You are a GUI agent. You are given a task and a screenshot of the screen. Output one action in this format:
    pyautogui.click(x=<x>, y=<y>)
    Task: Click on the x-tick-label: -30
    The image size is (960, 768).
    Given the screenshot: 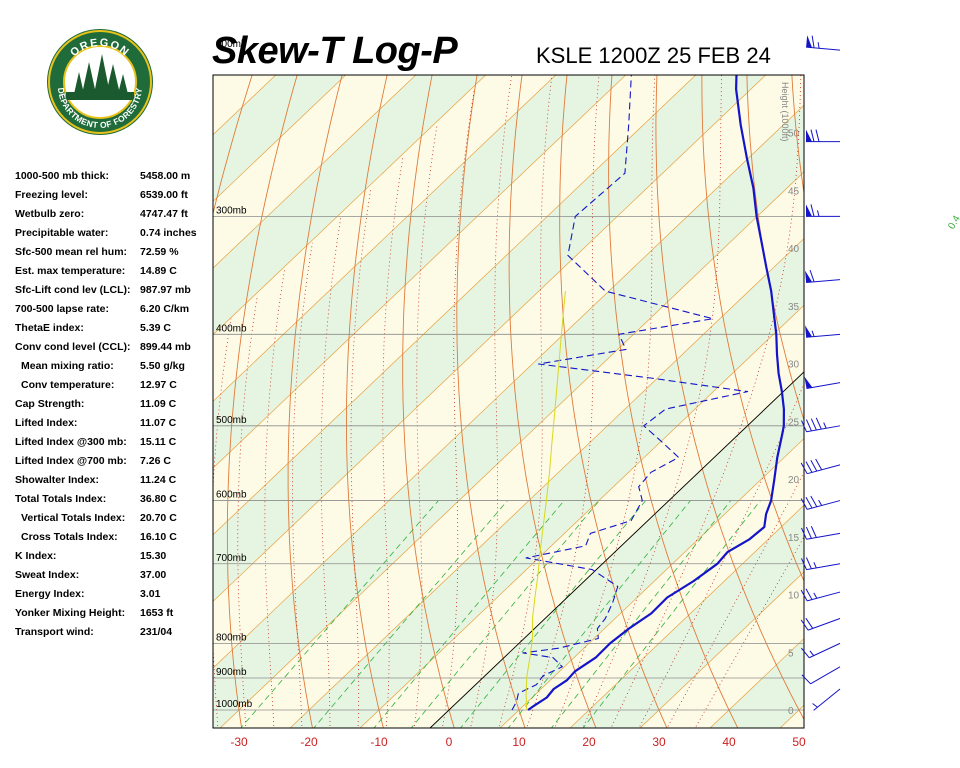 What is the action you would take?
    pyautogui.click(x=239, y=742)
    